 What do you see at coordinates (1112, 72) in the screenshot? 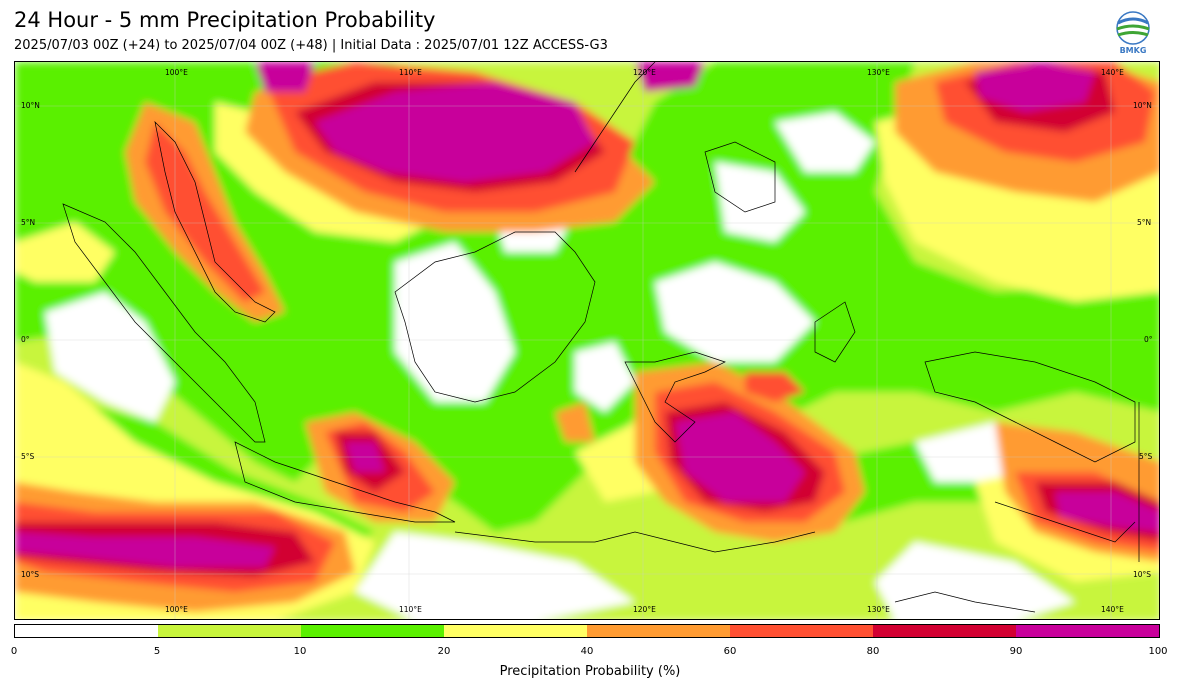
I see `top-lon-label: 140°E` at bounding box center [1112, 72].